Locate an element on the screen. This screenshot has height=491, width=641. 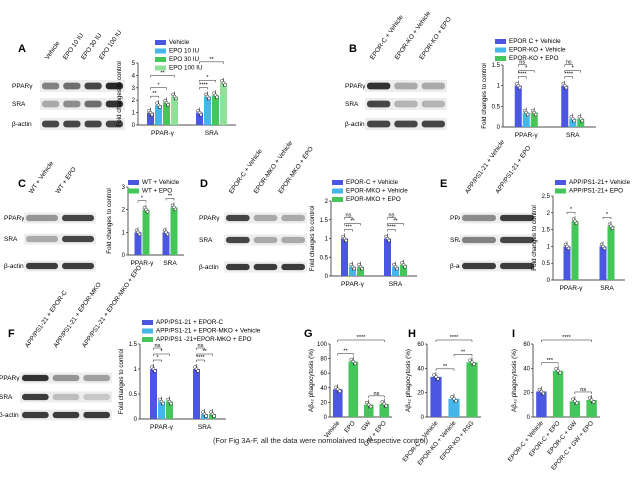
legend-label: EPOR-C + Vehicle is located at coordinates (372, 182).